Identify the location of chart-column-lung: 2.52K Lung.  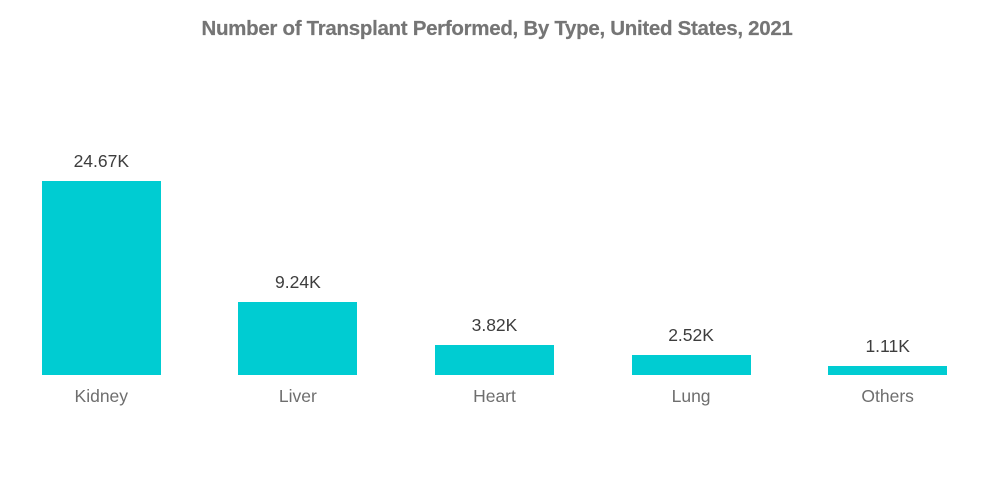
(691, 365).